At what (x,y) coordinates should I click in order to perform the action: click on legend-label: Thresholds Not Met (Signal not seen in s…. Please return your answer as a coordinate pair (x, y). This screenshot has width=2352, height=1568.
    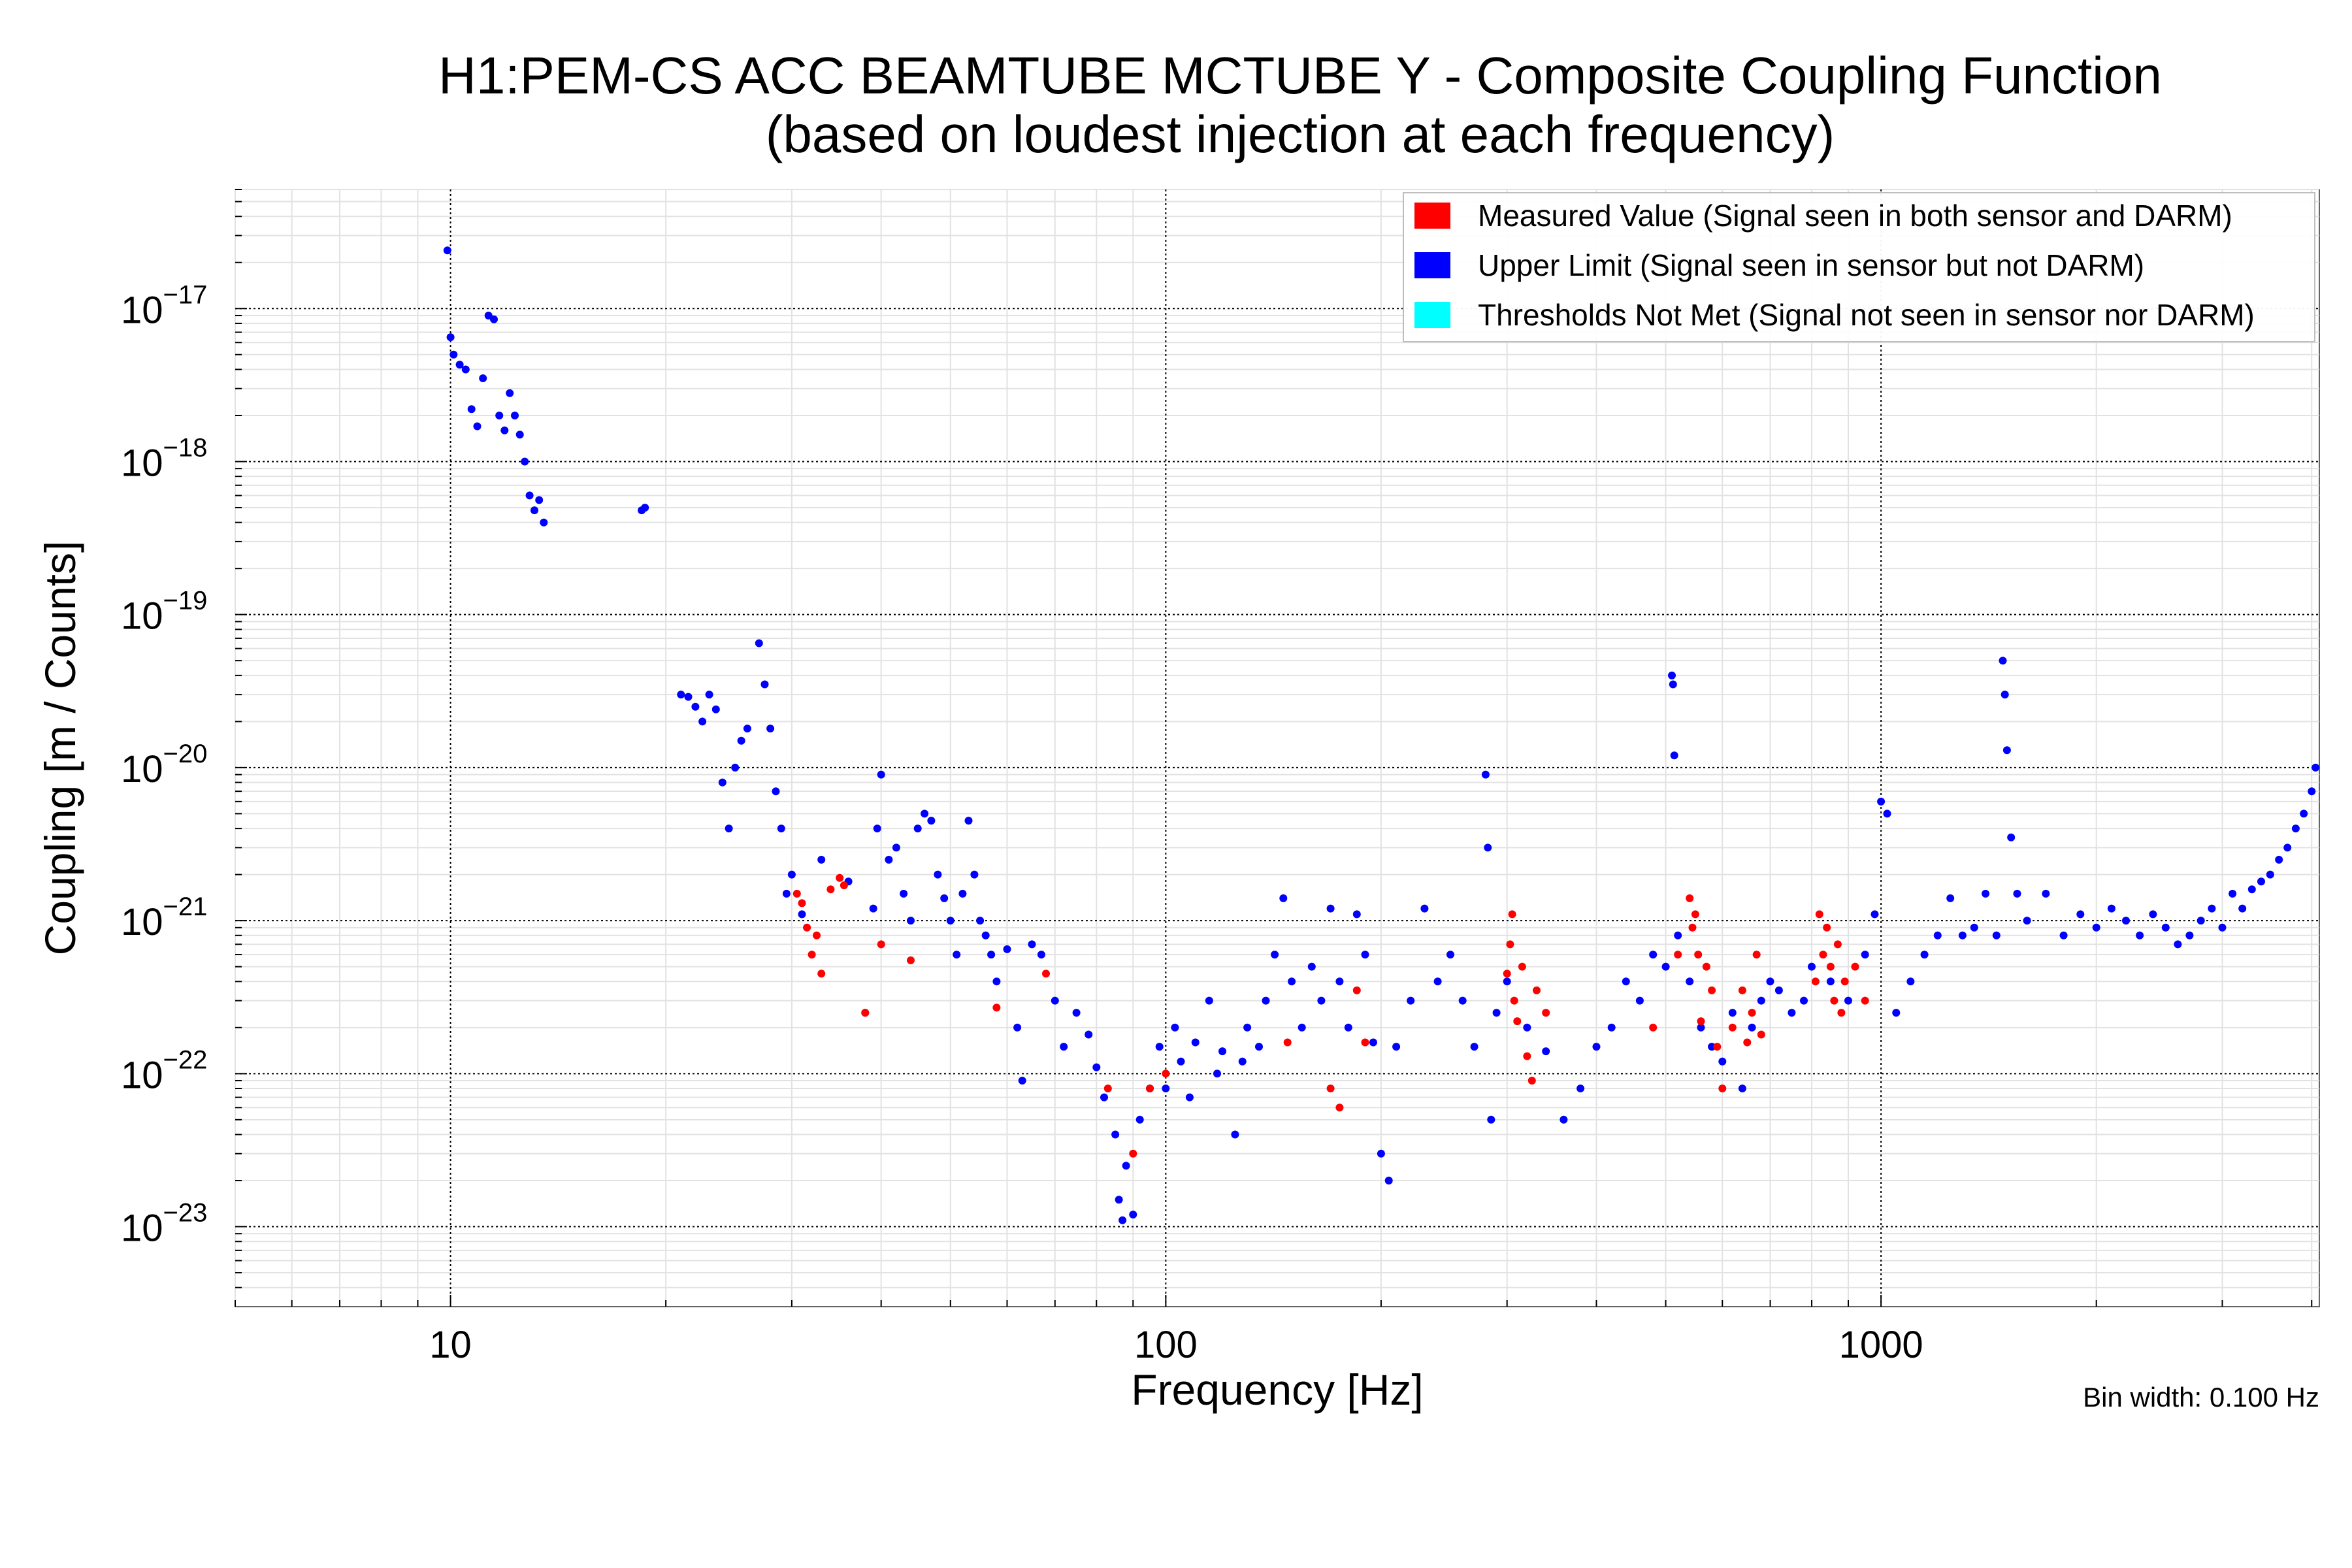
    Looking at the image, I should click on (1866, 315).